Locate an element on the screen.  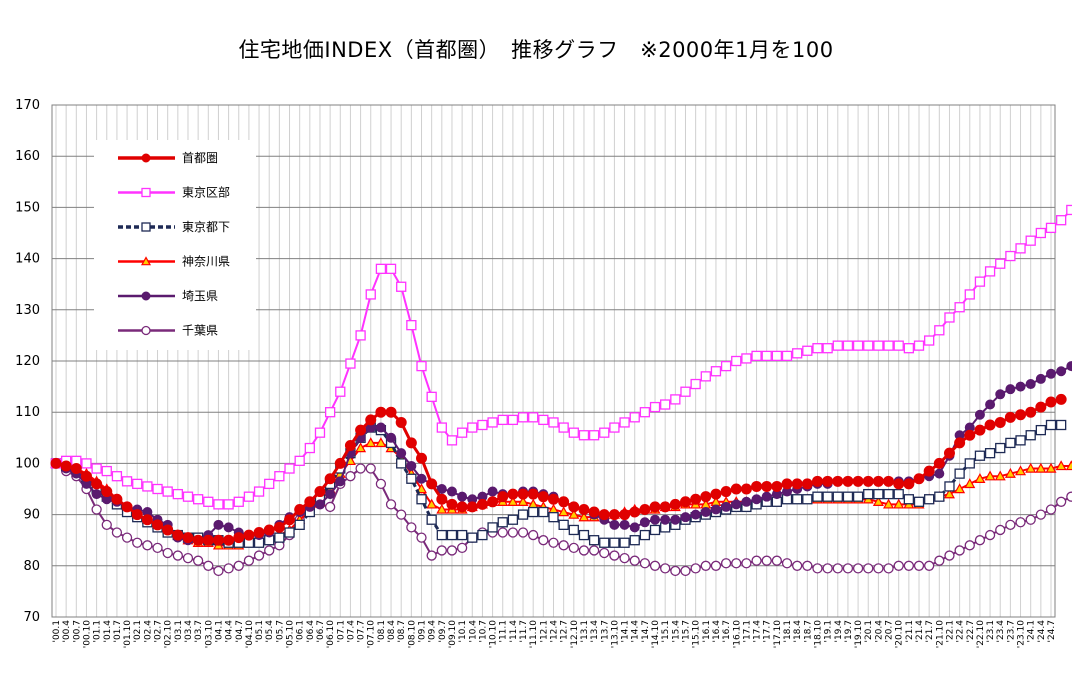
x-tick-label: '06.7 is located at coordinates (321, 631).